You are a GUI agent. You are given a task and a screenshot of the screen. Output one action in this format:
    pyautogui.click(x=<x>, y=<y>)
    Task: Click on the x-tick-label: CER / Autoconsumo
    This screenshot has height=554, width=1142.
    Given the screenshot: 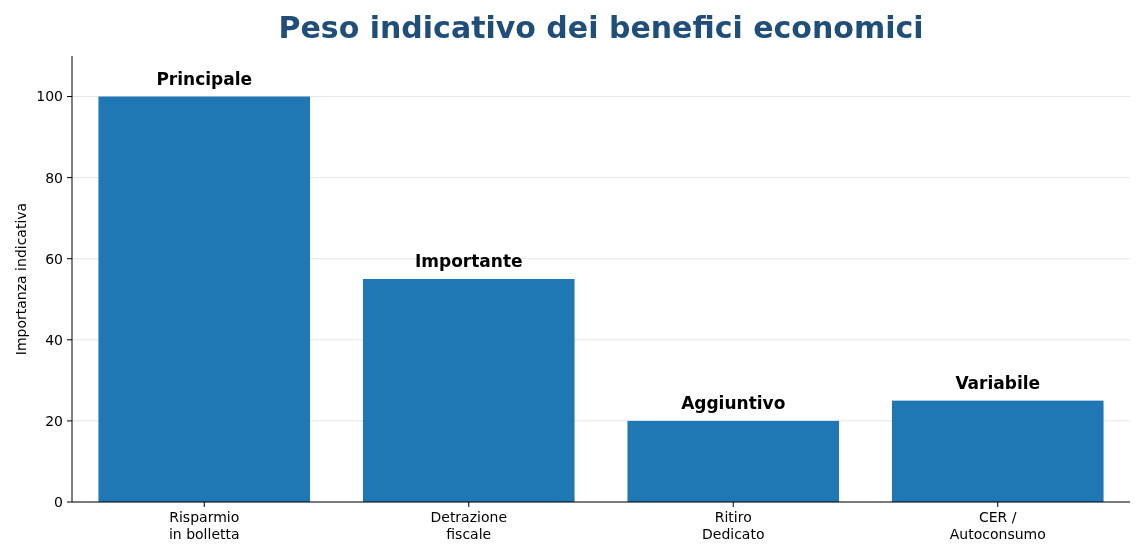 What is the action you would take?
    pyautogui.click(x=997, y=525)
    